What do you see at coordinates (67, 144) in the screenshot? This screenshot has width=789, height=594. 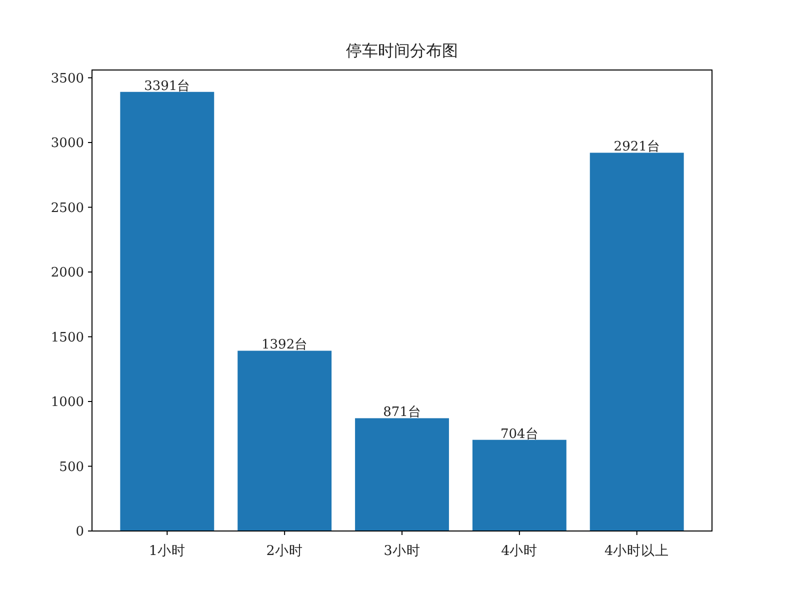 I see `y-tick-label: 3000` at bounding box center [67, 144].